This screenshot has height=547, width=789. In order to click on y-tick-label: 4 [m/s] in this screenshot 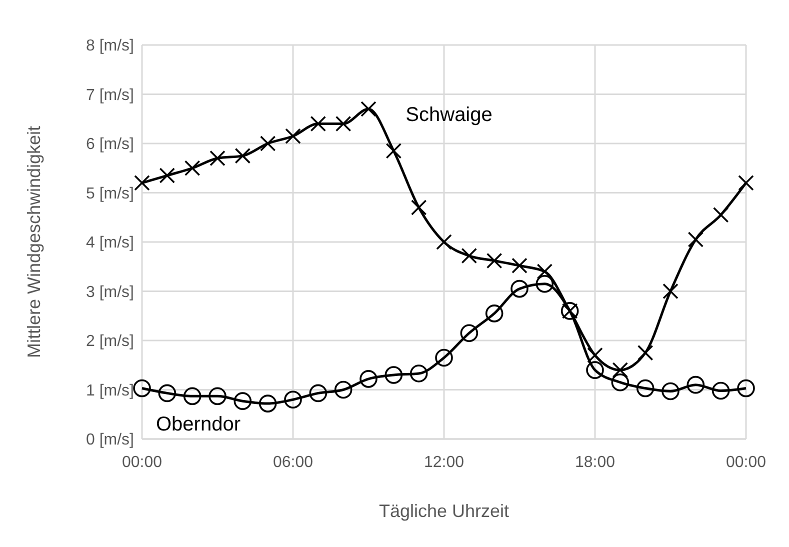, I will do `click(110, 243)`.